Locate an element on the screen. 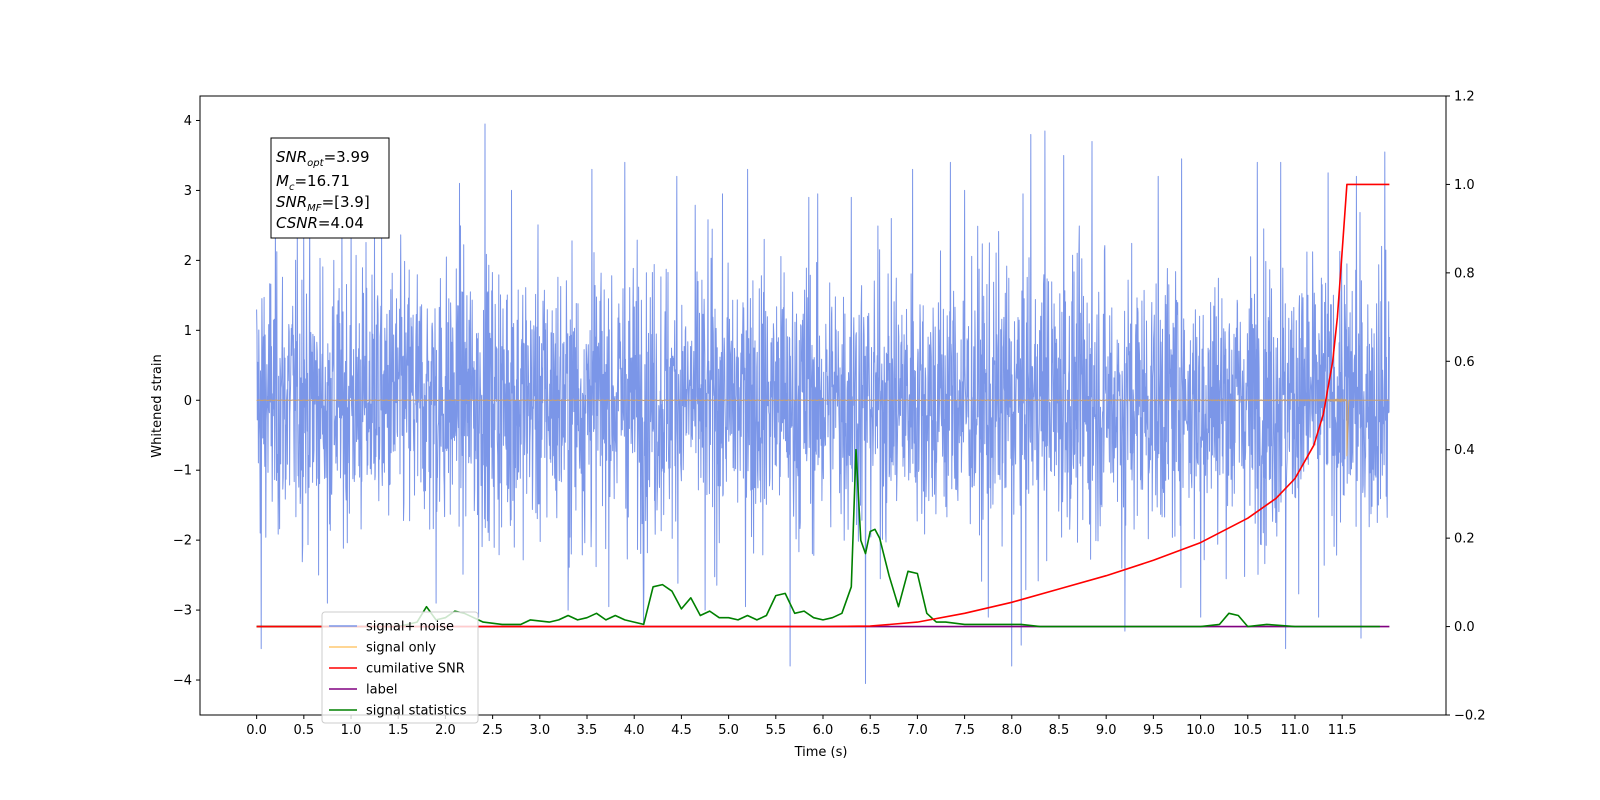  y-tick-label: 4 is located at coordinates (188, 121).